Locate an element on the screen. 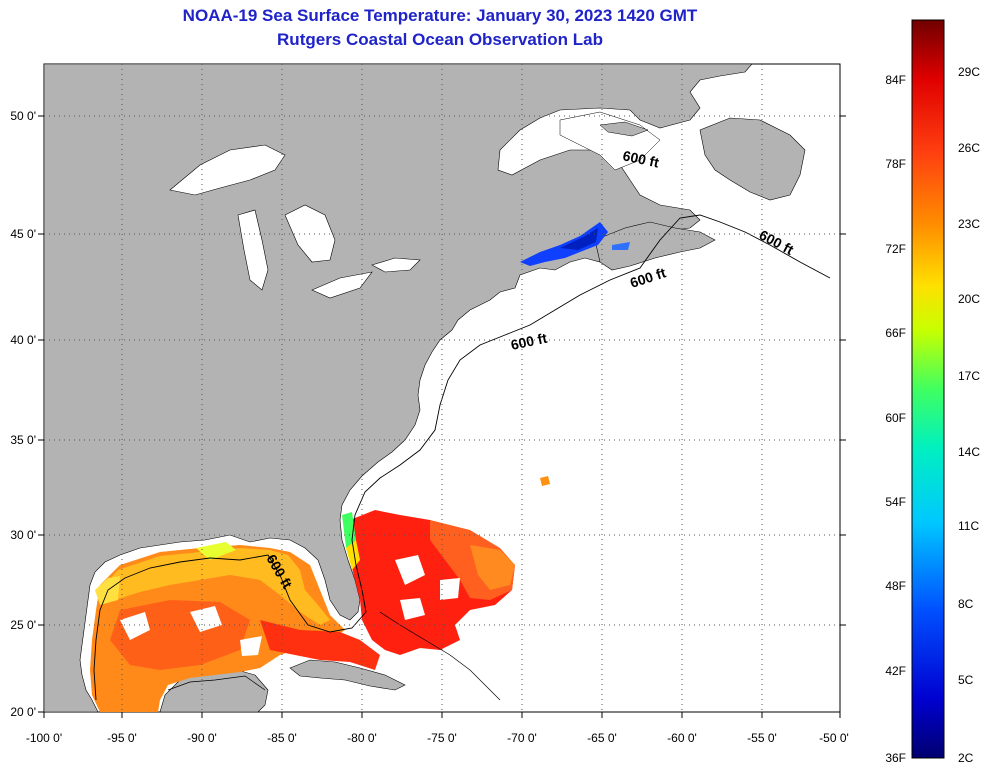 Image resolution: width=984 pixels, height=770 pixels. lat-label: 25 0' is located at coordinates (23, 625).